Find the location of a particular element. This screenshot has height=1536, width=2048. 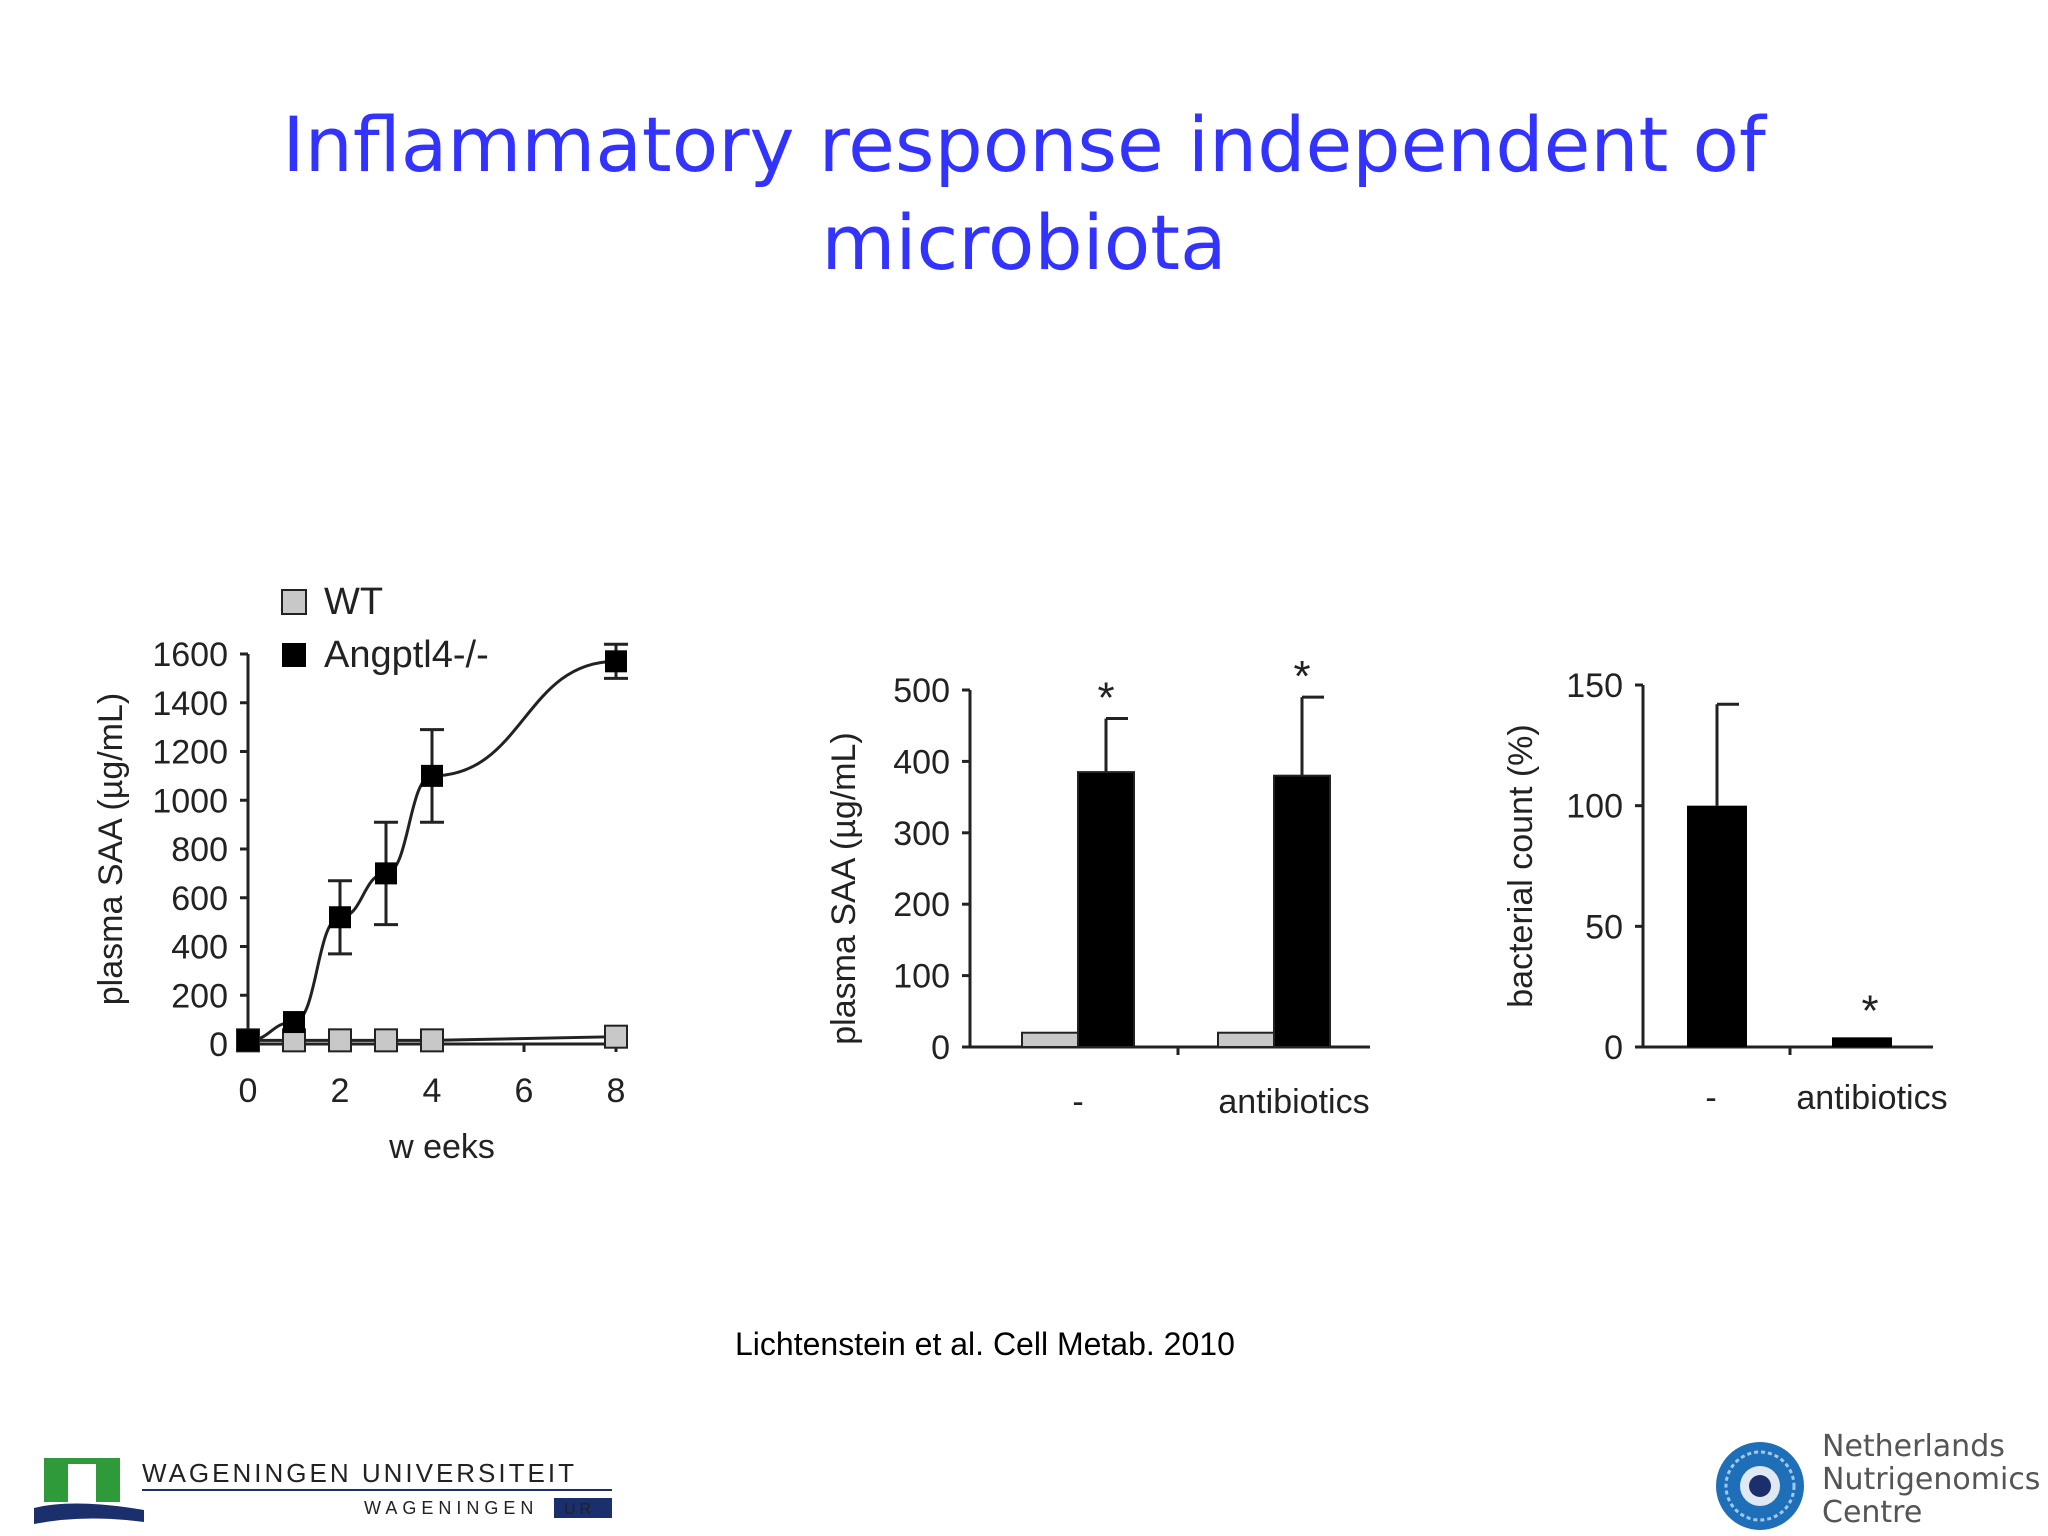

wageningen-university-logo: WAGENINGEN UNIVERSITEIT WAGENINGEN UR is located at coordinates (323, 1491).